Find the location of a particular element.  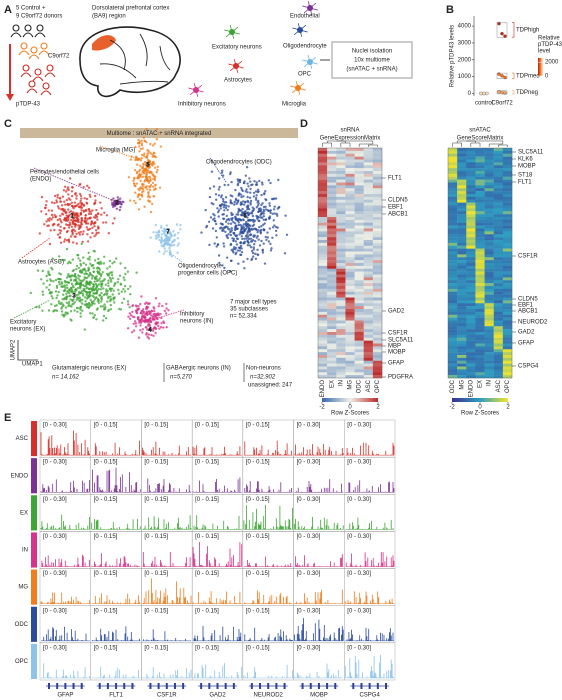

gene-exon is located at coordinates (310, 686).